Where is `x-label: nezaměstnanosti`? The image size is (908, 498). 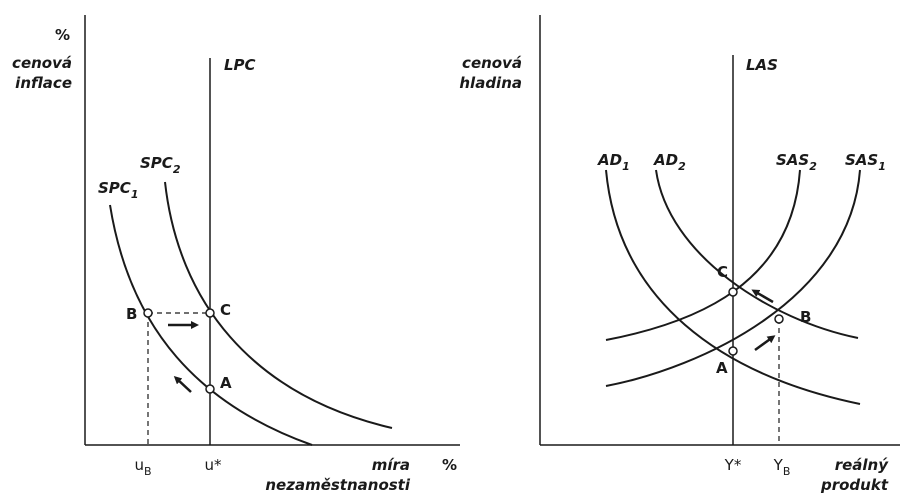
x-label: nezaměstnanosti is located at coordinates (337, 485).